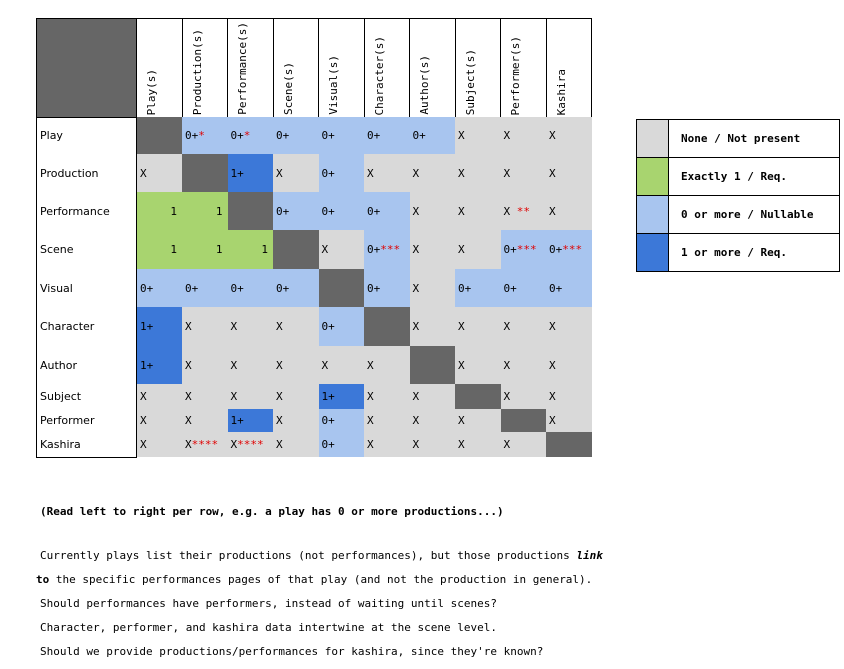 Image resolution: width=844 pixels, height=669 pixels. I want to click on row-header: Visual, so click(86, 288).